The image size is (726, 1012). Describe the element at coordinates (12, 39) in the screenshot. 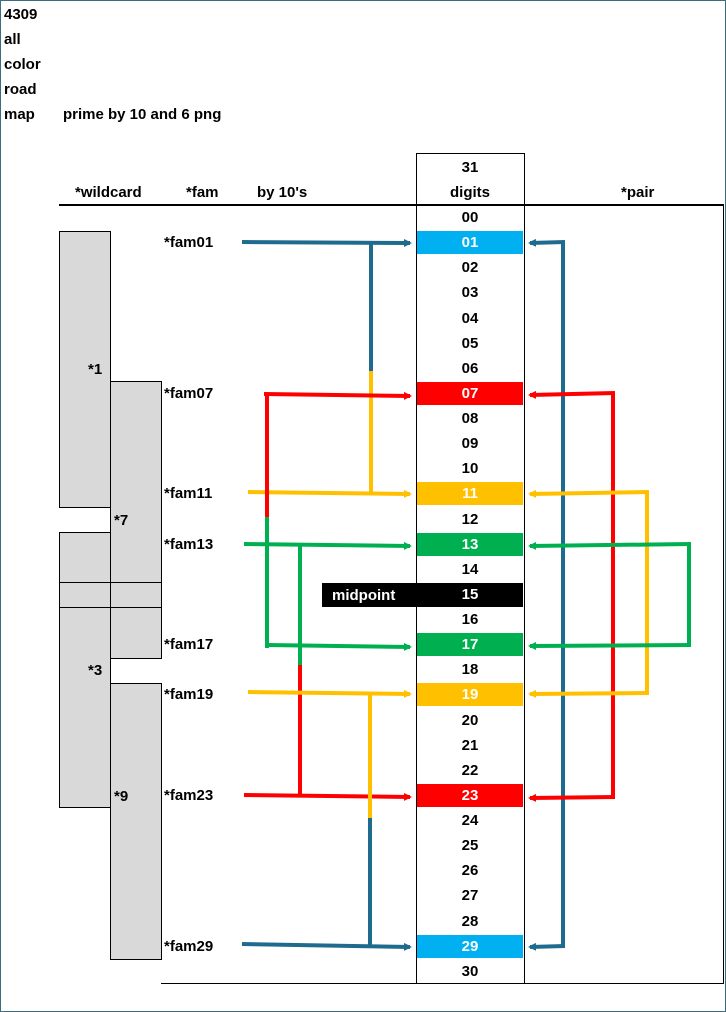

I see `title-line-2: all` at that location.